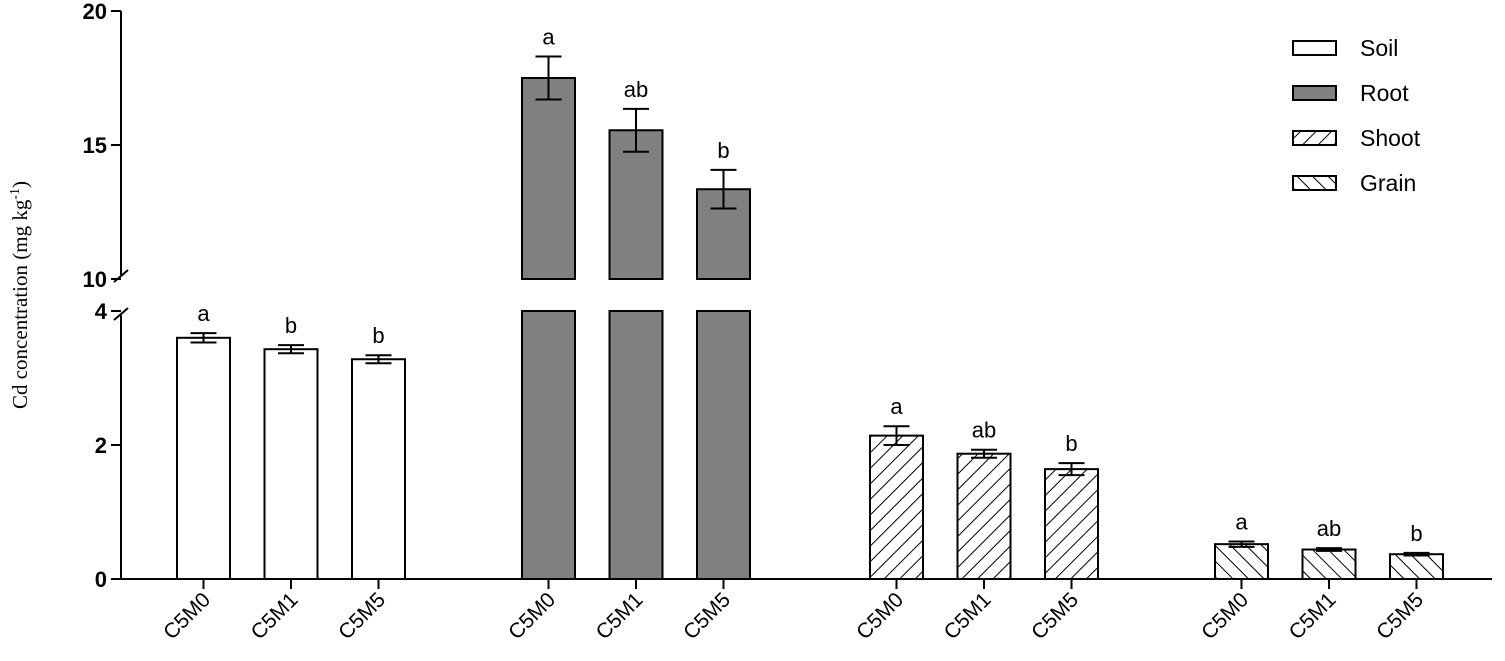  I want to click on y-tick-label: 20, so click(95, 12).